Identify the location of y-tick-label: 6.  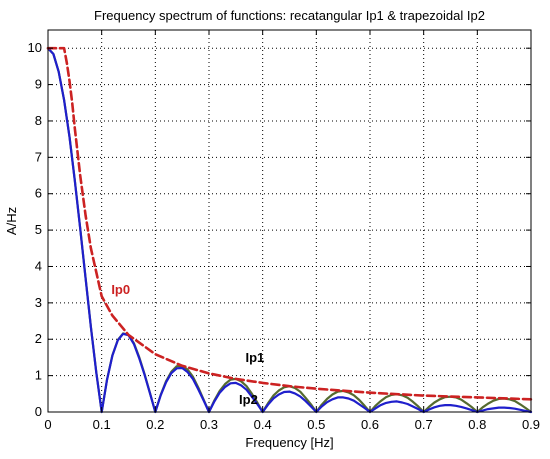
(38, 193).